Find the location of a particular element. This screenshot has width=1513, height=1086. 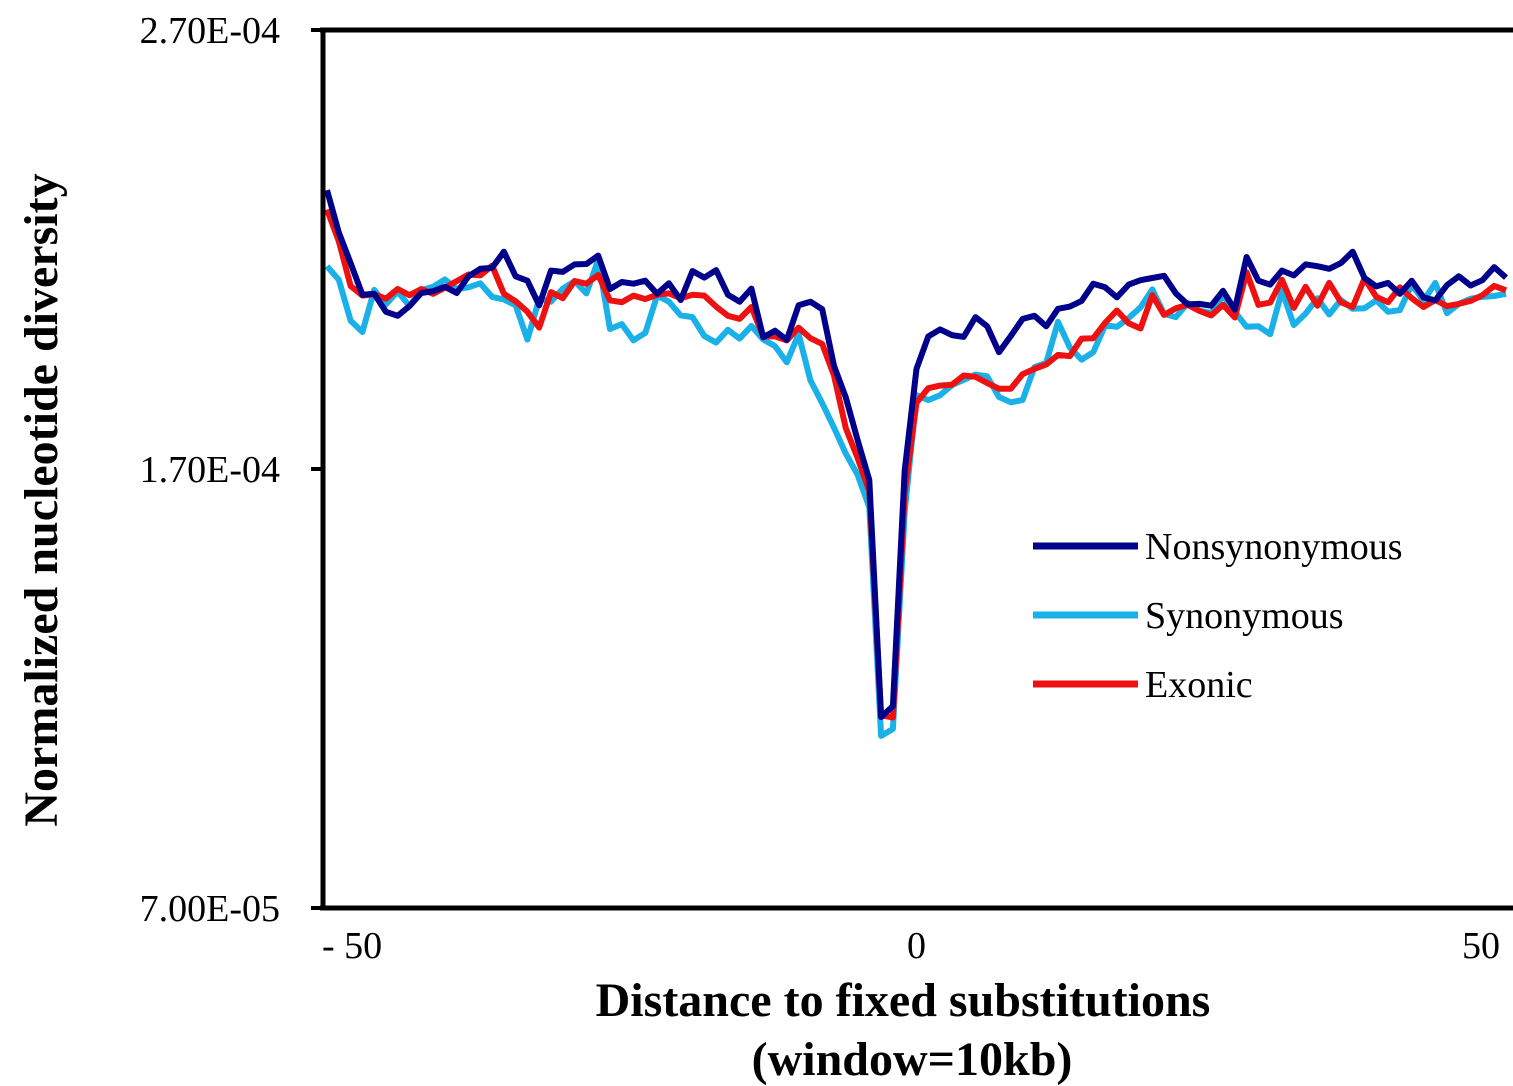

y-axis-title: Normalized nucleotide diversity is located at coordinates (41, 499).